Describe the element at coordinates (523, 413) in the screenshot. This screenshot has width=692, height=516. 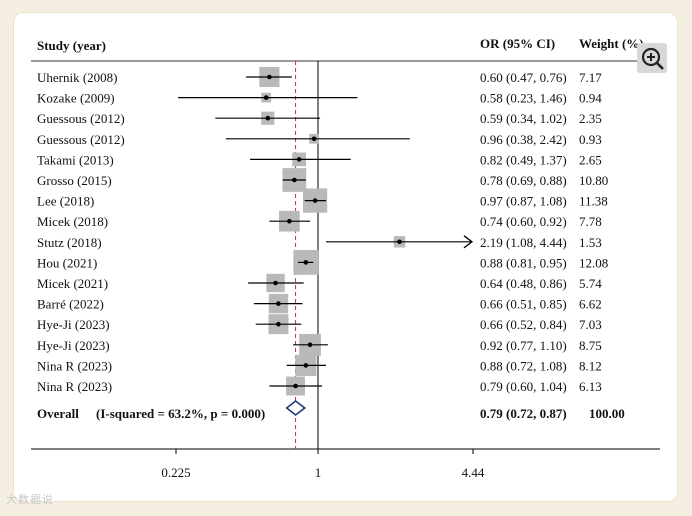
I see `overall-or-text: 0.79 (0.72, 0.87)` at that location.